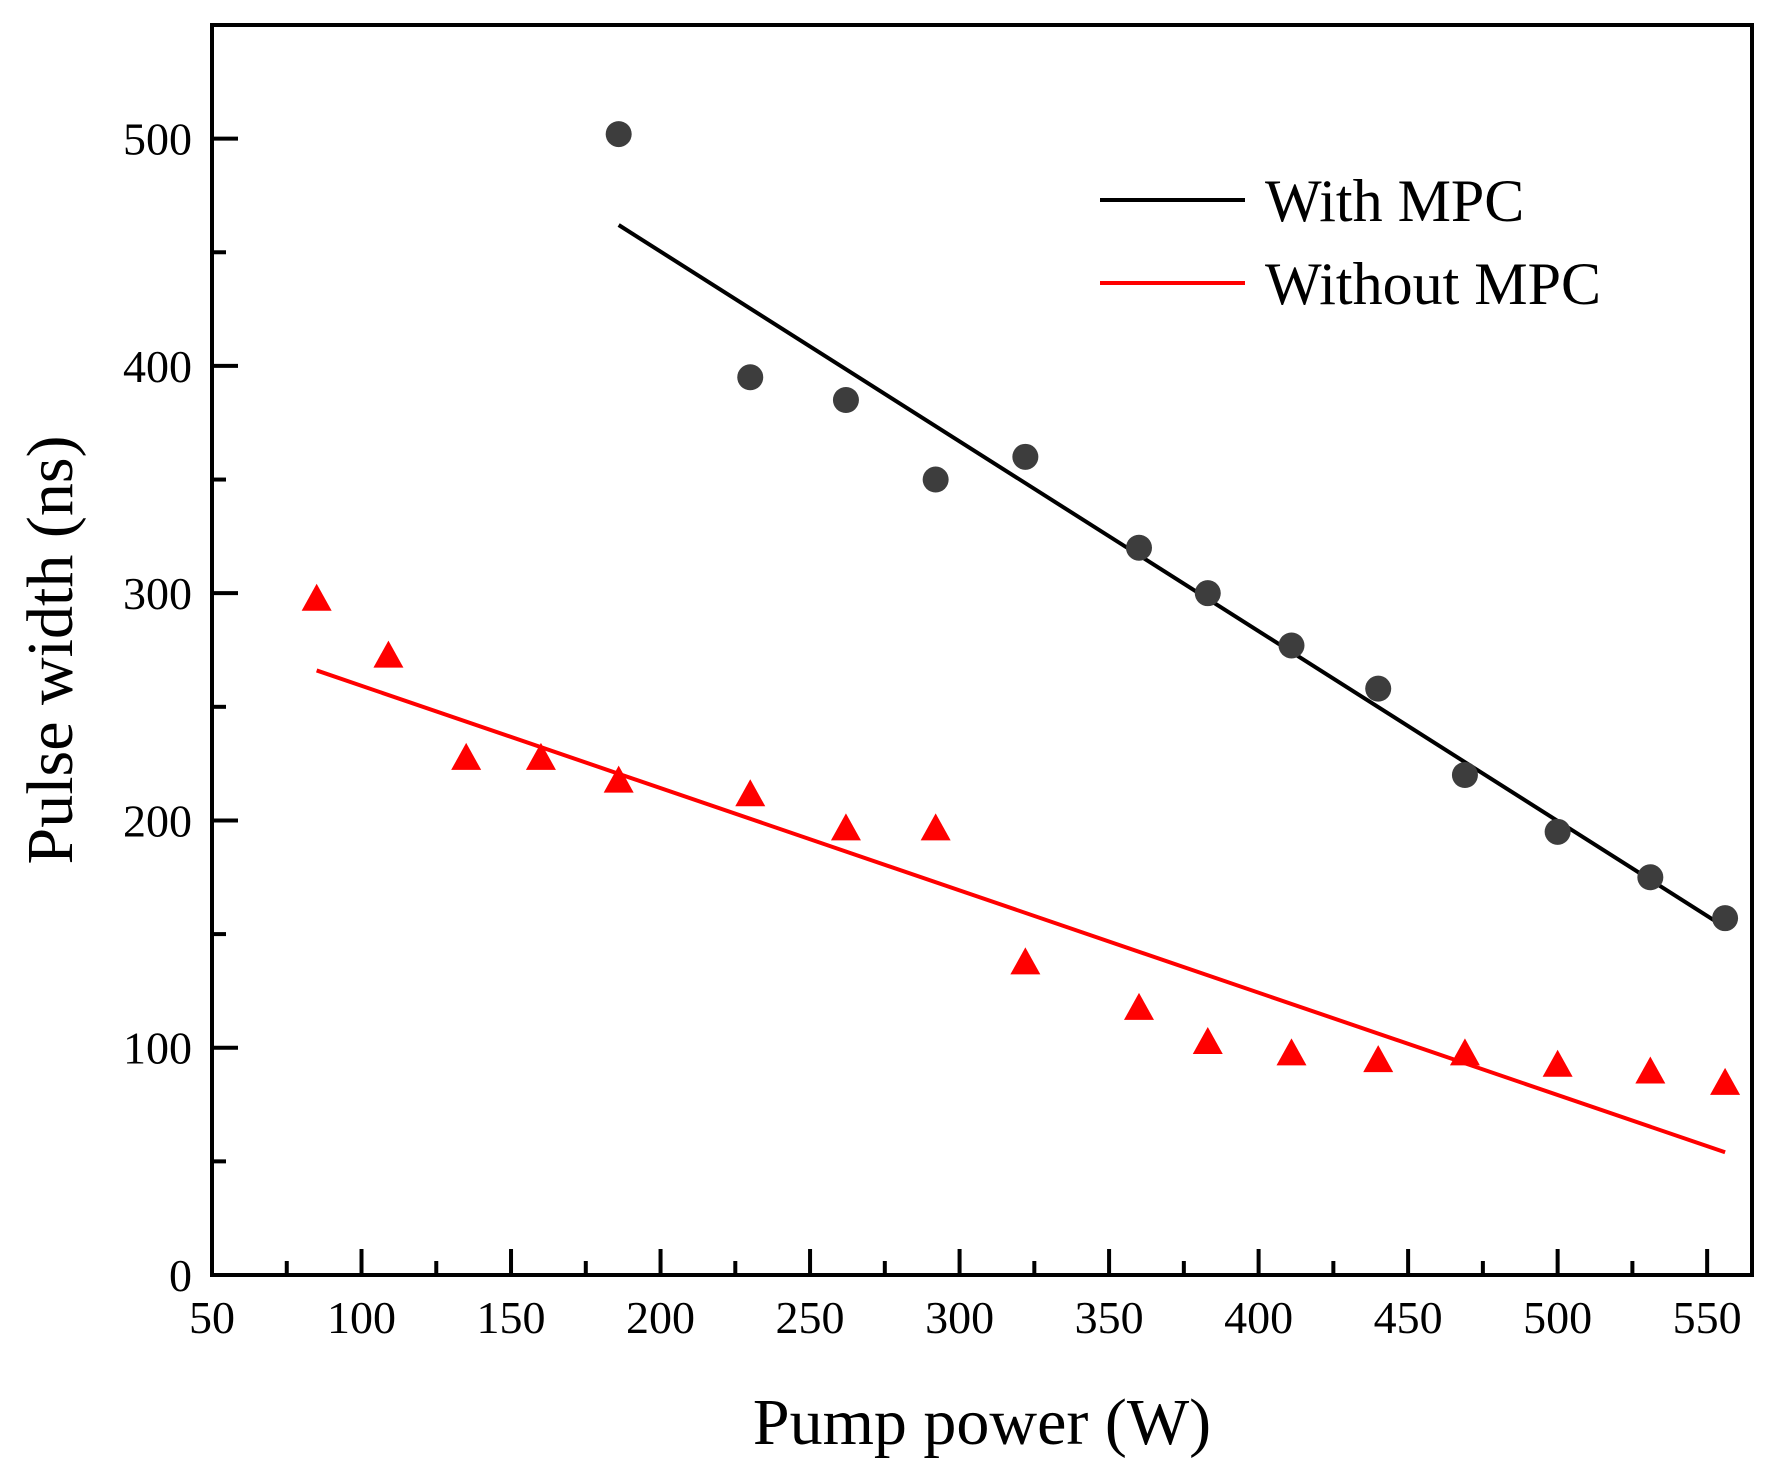  Describe the element at coordinates (959, 1317) in the screenshot. I see `x-tick-label: 300` at that location.